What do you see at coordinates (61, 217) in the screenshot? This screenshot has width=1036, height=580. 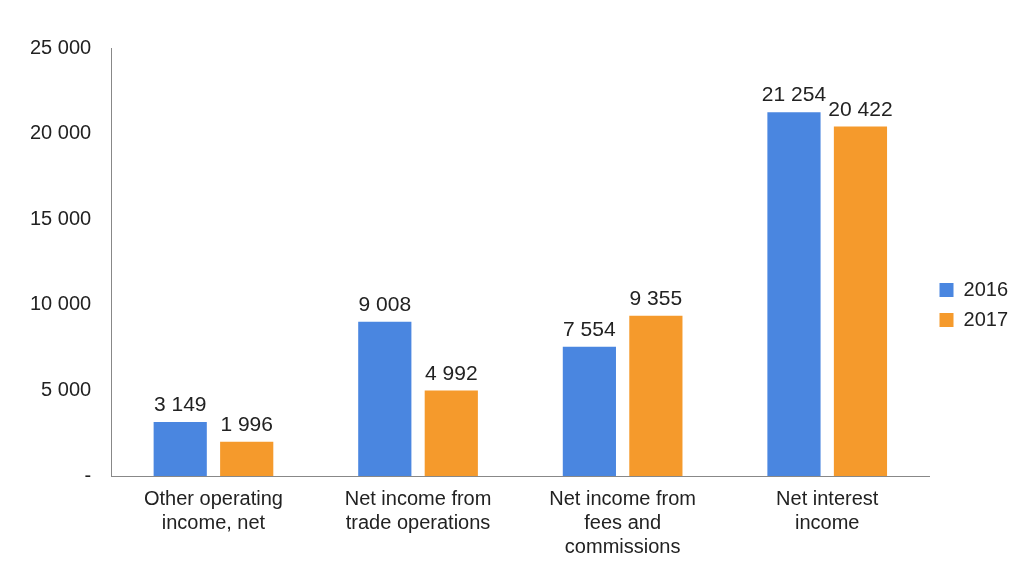 I see `y-tick-label: 15 000` at bounding box center [61, 217].